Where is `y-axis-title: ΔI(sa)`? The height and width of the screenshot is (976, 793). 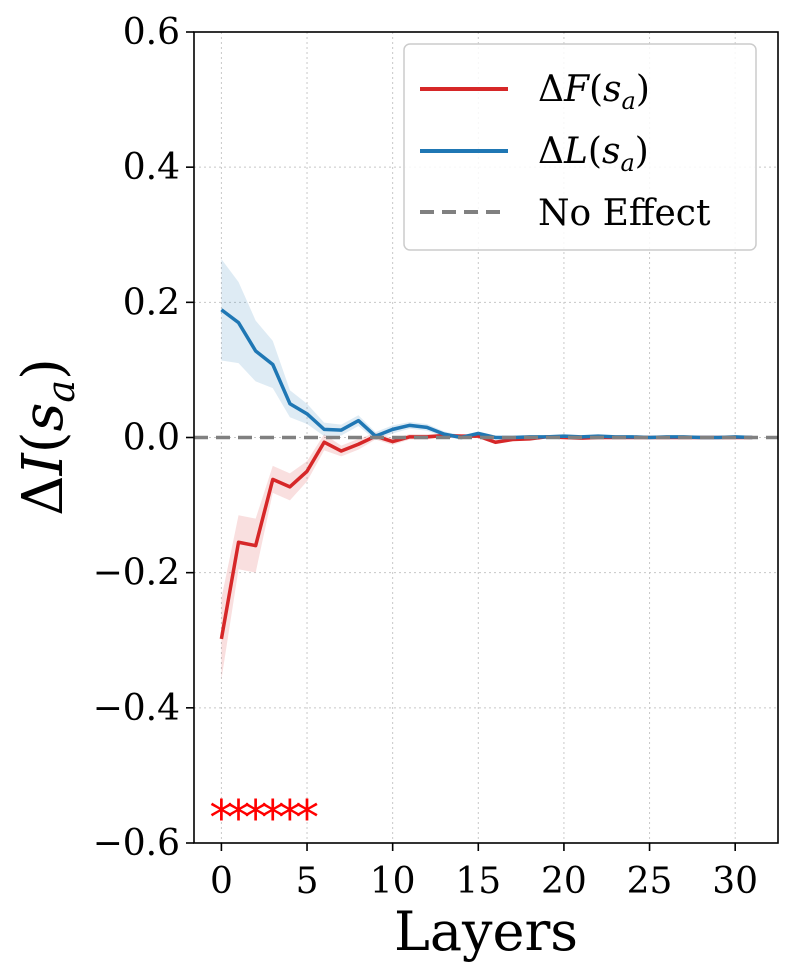
y-axis-title: ΔI(sa) is located at coordinates (47, 437).